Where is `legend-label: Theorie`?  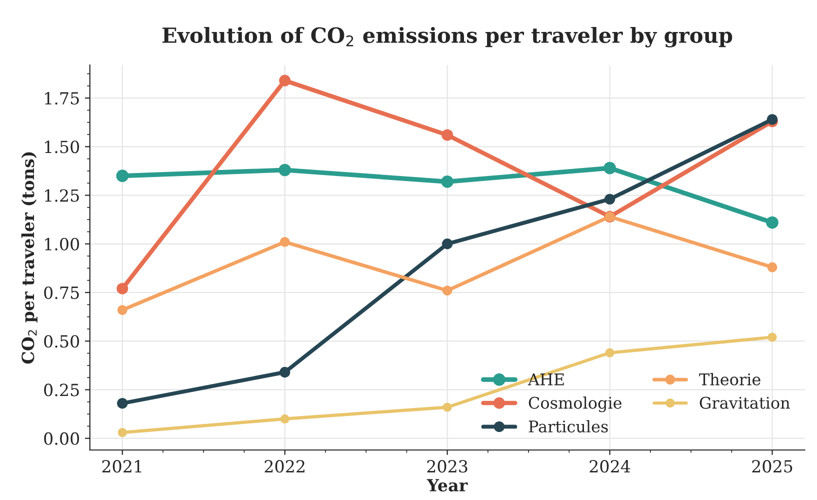
legend-label: Theorie is located at coordinates (729, 379).